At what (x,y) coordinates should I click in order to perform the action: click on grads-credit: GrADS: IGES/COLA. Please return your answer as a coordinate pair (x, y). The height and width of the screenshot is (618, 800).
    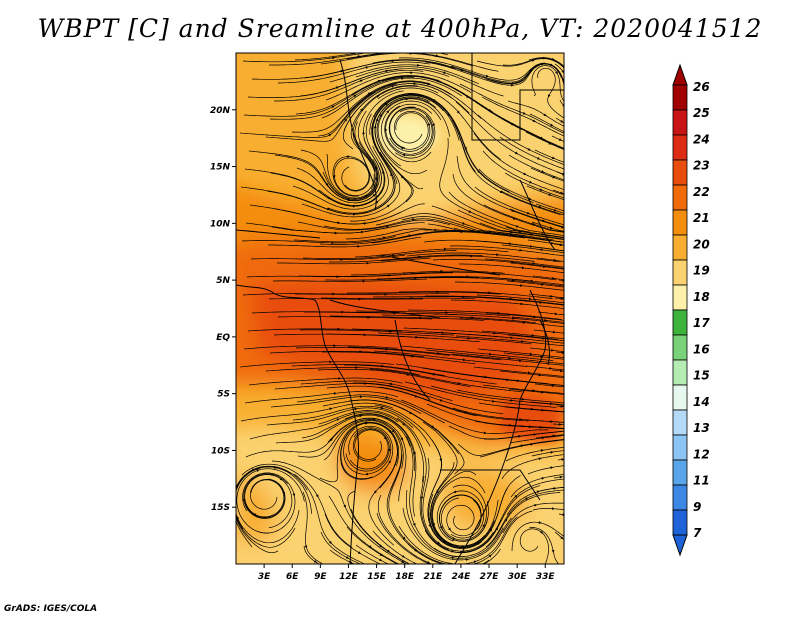
    Looking at the image, I should click on (51, 609).